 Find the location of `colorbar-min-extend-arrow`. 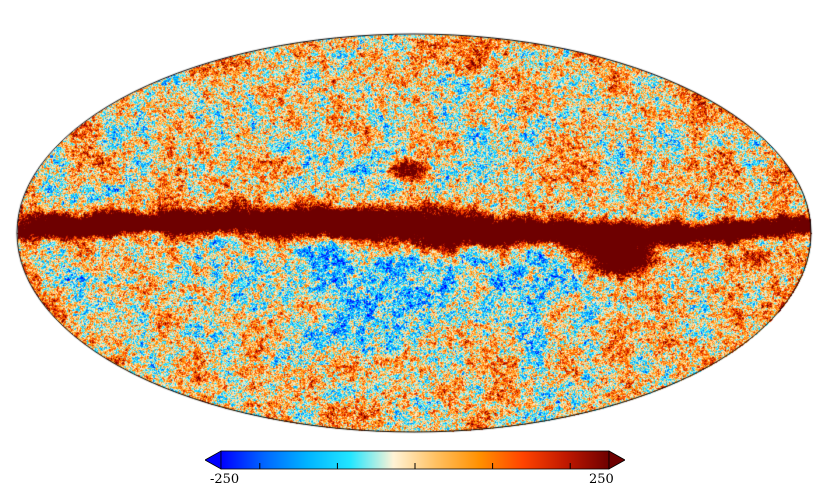

colorbar-min-extend-arrow is located at coordinates (213, 460).